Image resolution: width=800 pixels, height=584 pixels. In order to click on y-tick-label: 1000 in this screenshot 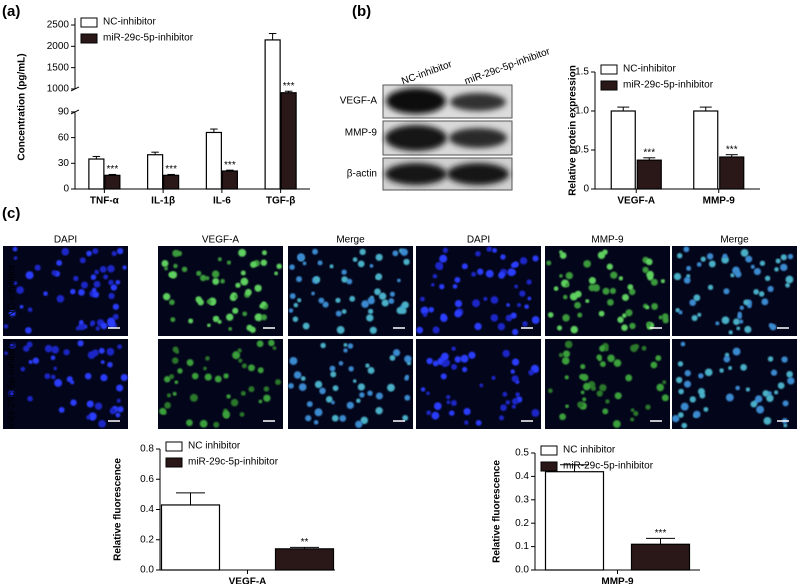, I will do `click(58, 89)`.